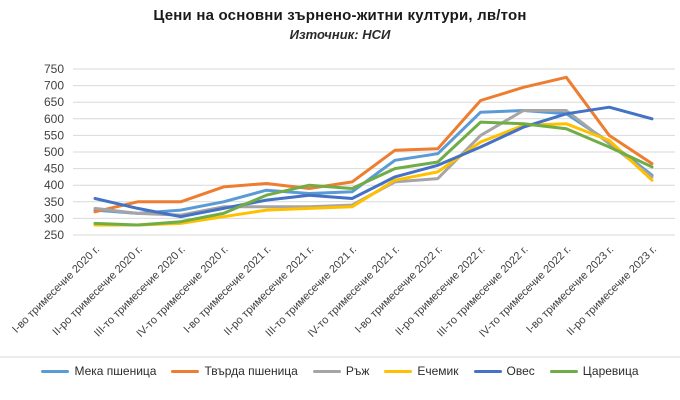 This screenshot has height=400, width=680. What do you see at coordinates (185, 371) in the screenshot?
I see `legend-swatch-durum-wheat` at bounding box center [185, 371].